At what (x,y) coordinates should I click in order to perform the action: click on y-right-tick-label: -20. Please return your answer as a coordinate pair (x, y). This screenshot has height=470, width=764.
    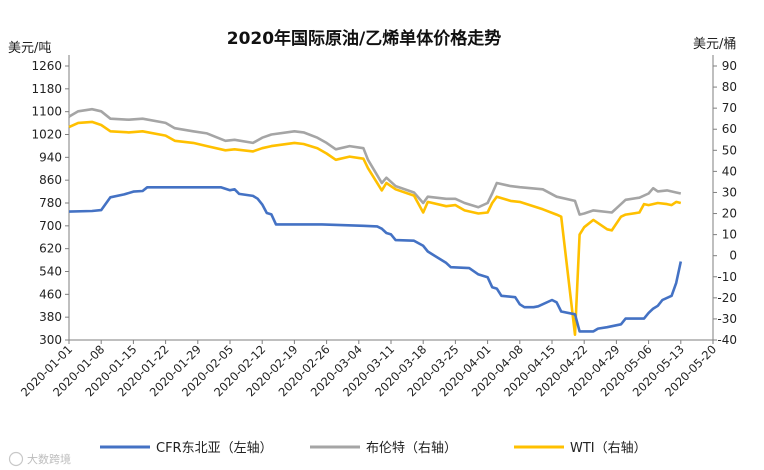
    Looking at the image, I should click on (727, 298).